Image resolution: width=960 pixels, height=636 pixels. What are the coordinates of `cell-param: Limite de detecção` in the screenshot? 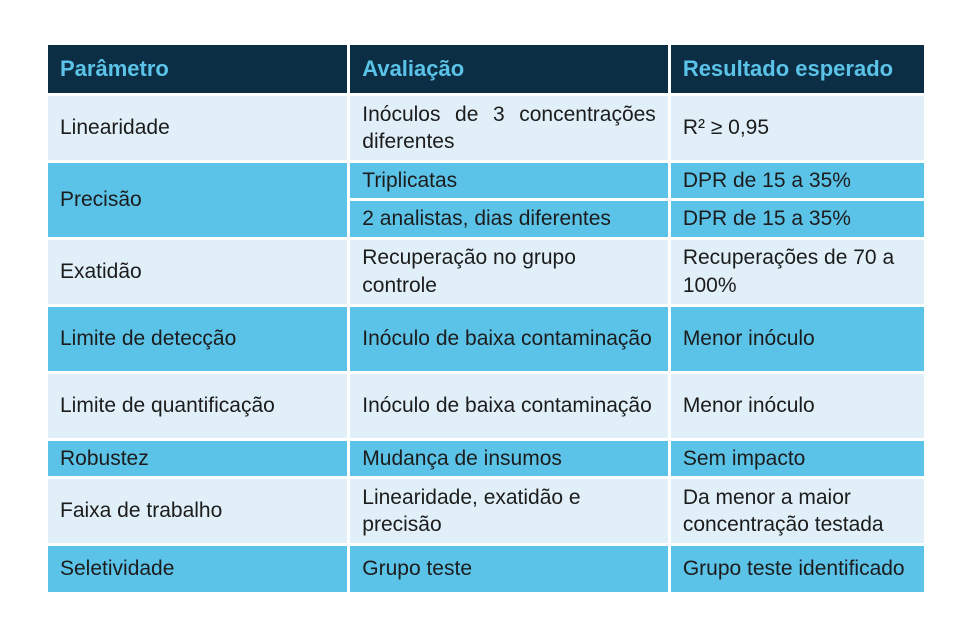 It's located at (198, 338).